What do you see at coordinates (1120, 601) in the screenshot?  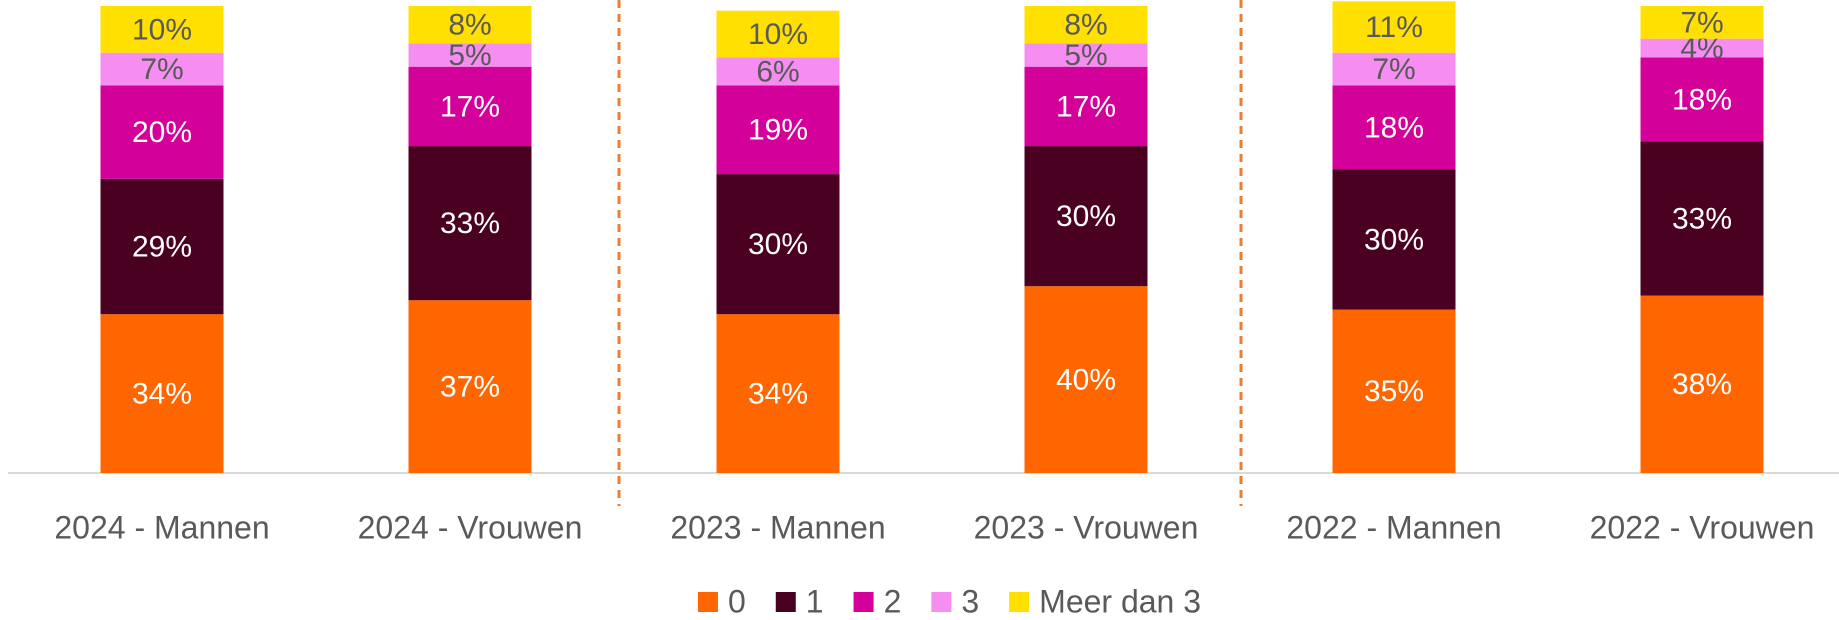 I see `legend-label: Meer dan 3` at bounding box center [1120, 601].